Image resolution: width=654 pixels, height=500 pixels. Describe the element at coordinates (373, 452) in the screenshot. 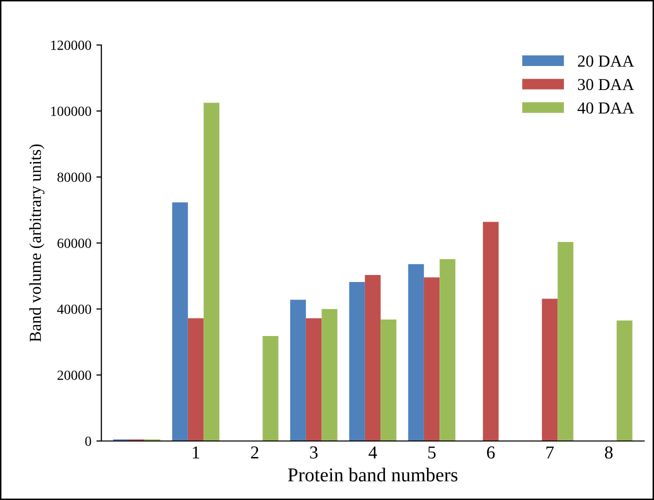

I see `x-tick-label: 4` at that location.